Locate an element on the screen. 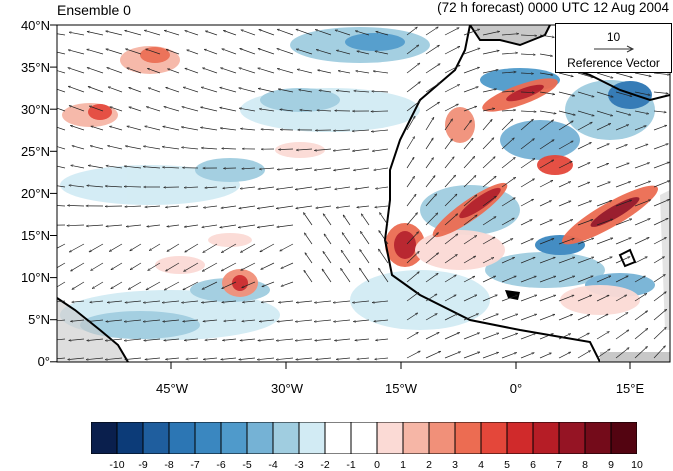 The width and height of the screenshot is (673, 471). colorbar-label: 5 is located at coordinates (507, 465).